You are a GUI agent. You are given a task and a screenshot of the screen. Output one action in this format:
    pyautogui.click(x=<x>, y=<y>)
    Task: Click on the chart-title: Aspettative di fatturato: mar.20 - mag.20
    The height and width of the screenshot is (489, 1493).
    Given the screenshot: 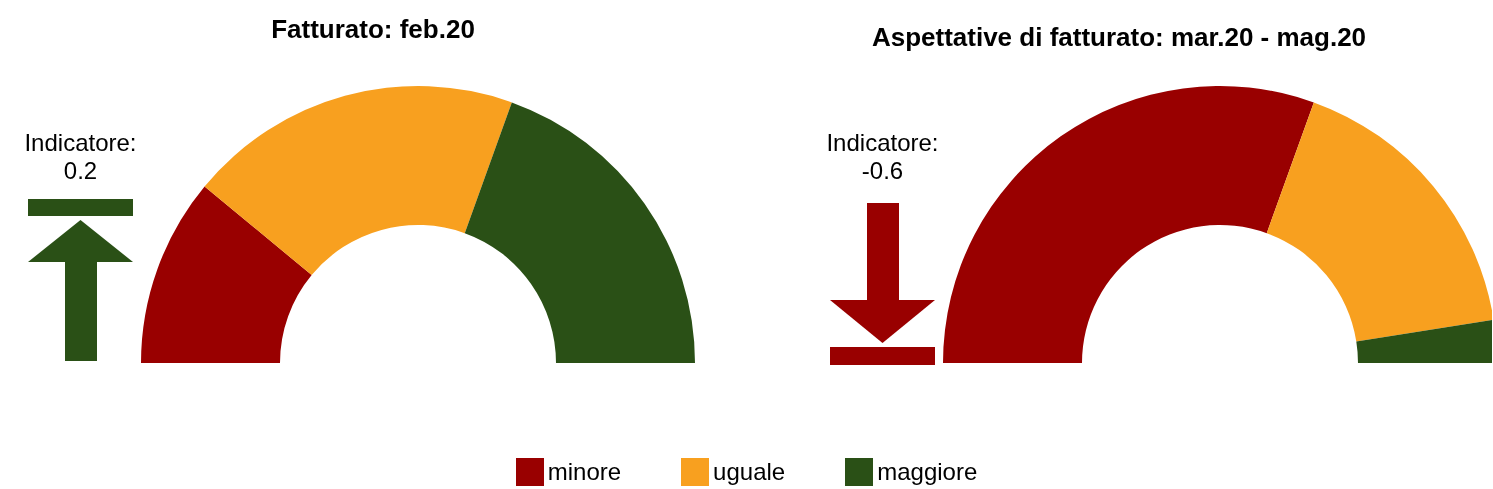 What is the action you would take?
    pyautogui.click(x=1119, y=37)
    